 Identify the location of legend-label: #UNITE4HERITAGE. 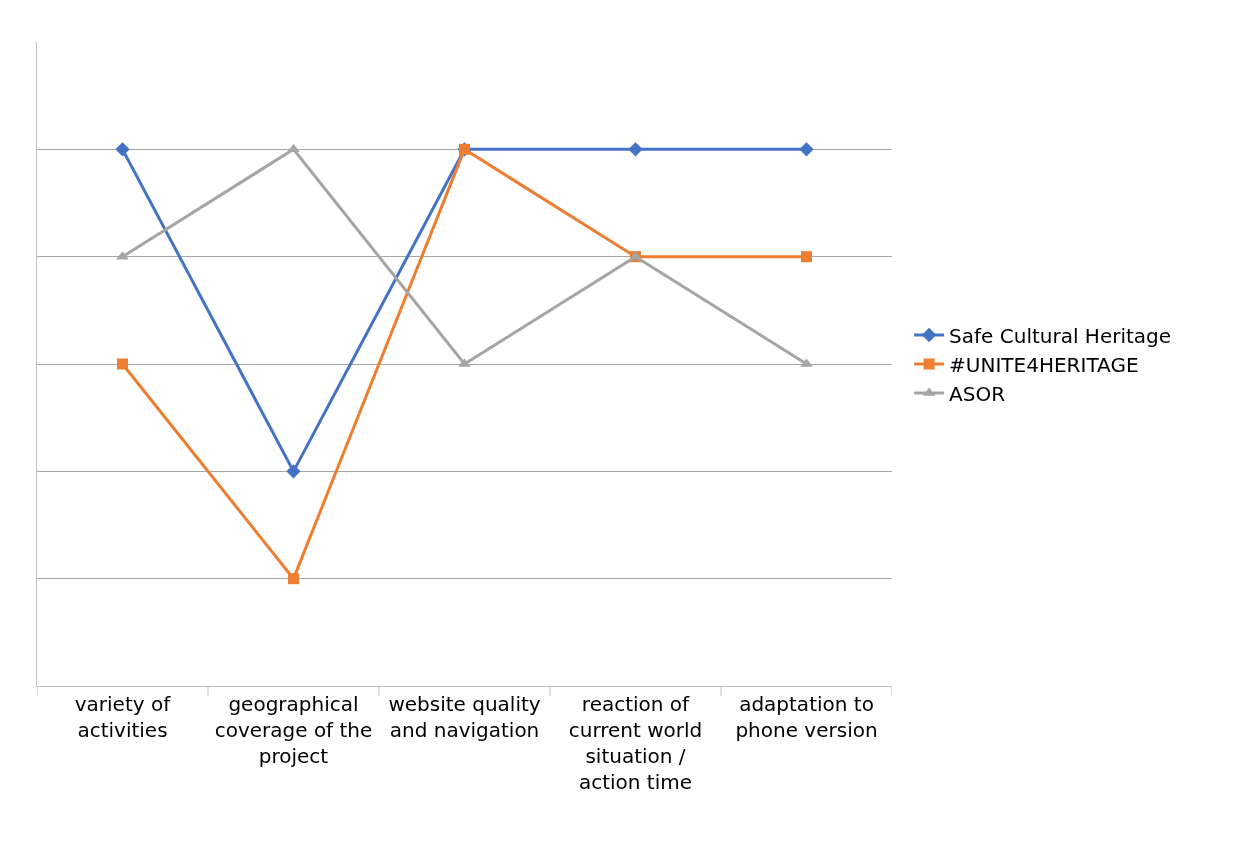
(1044, 364).